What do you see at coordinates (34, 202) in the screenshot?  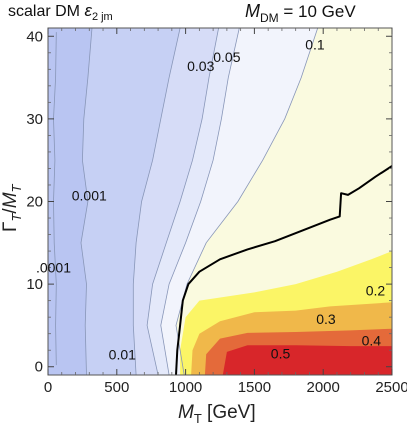 I see `y-tick-label: 20` at bounding box center [34, 202].